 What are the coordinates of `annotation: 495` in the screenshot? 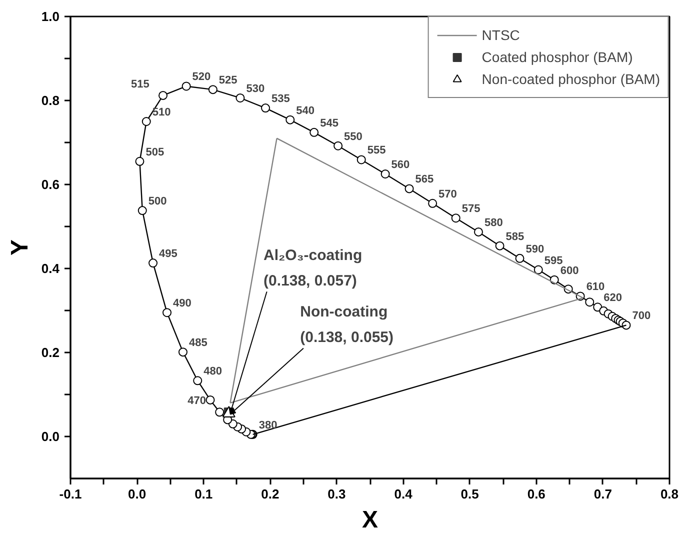 It's located at (168, 254).